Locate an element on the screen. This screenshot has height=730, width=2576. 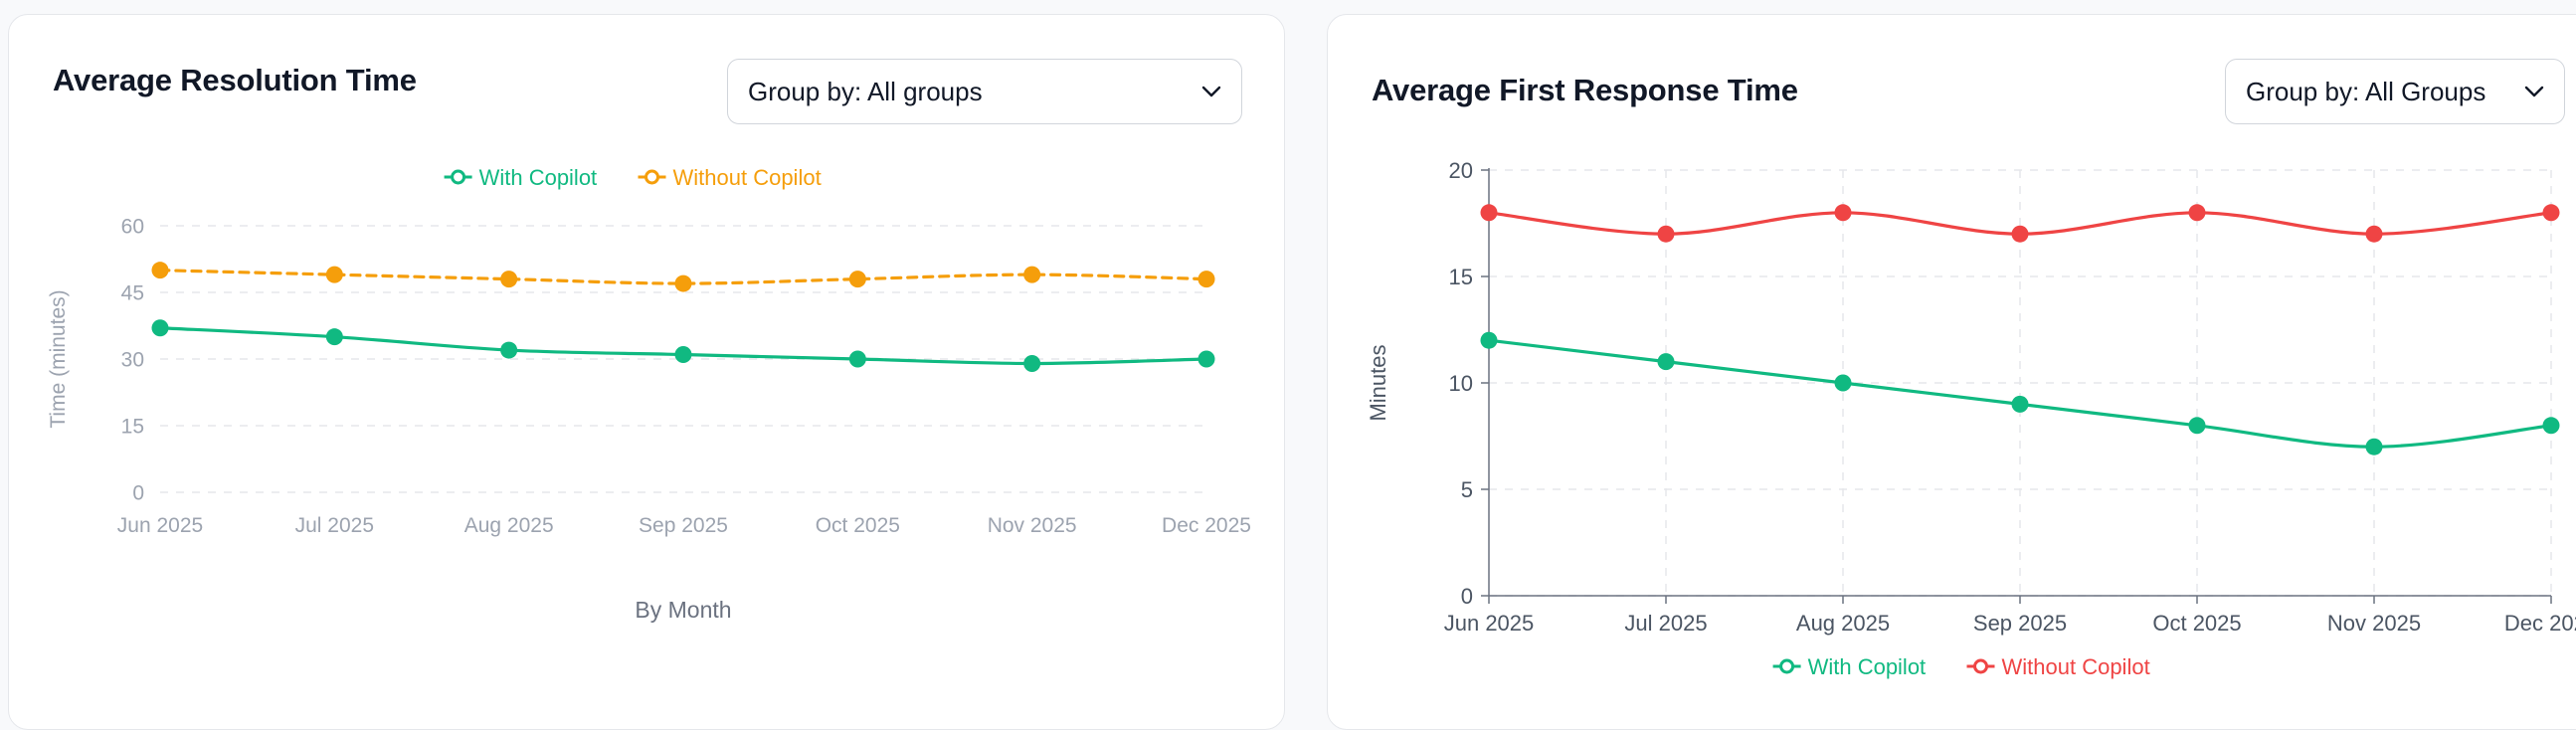
group-by-select-value: Group by: All Groups is located at coordinates (2366, 91).